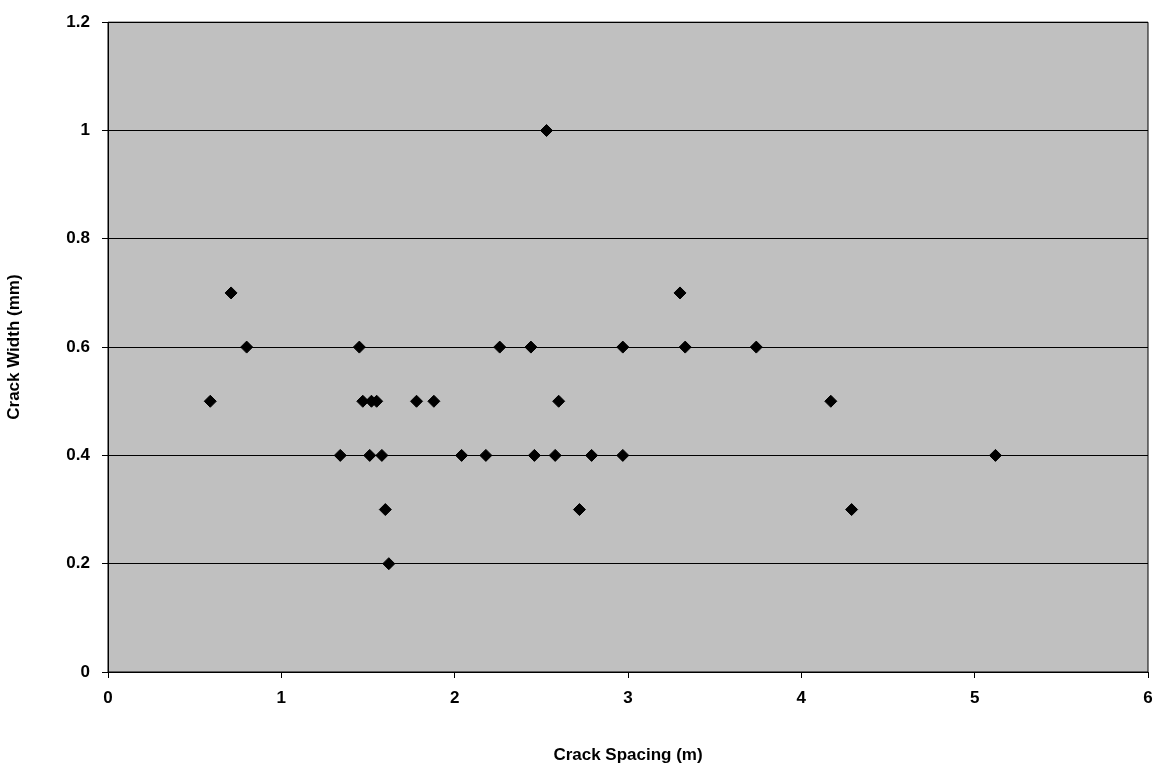  I want to click on y-tick-label: 1, so click(85, 130).